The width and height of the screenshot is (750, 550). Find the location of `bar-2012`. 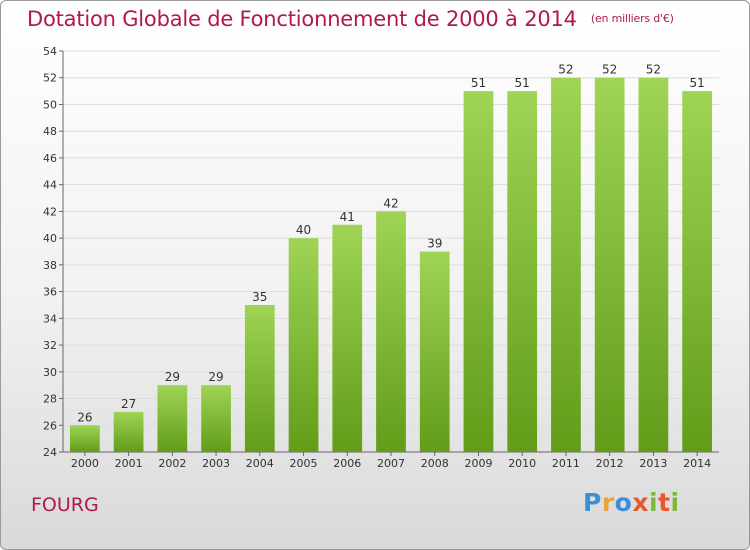

bar-2012 is located at coordinates (609, 264).